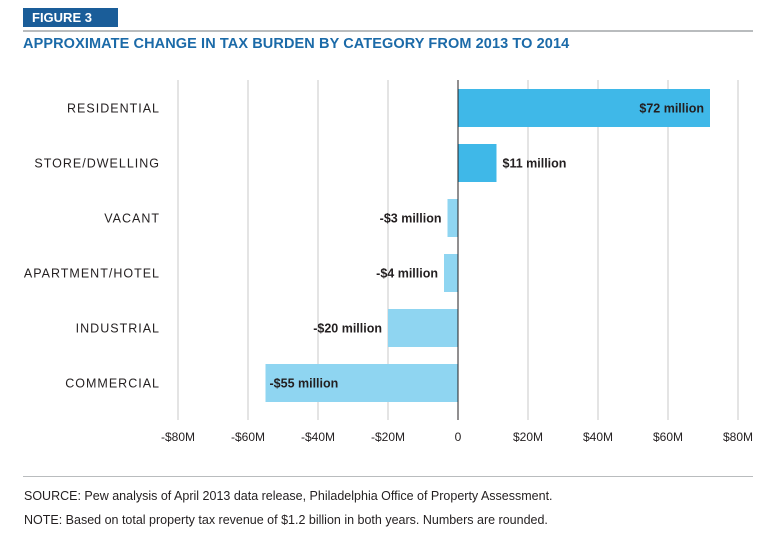  What do you see at coordinates (347, 329) in the screenshot?
I see `value-label-4: -$20 million` at bounding box center [347, 329].